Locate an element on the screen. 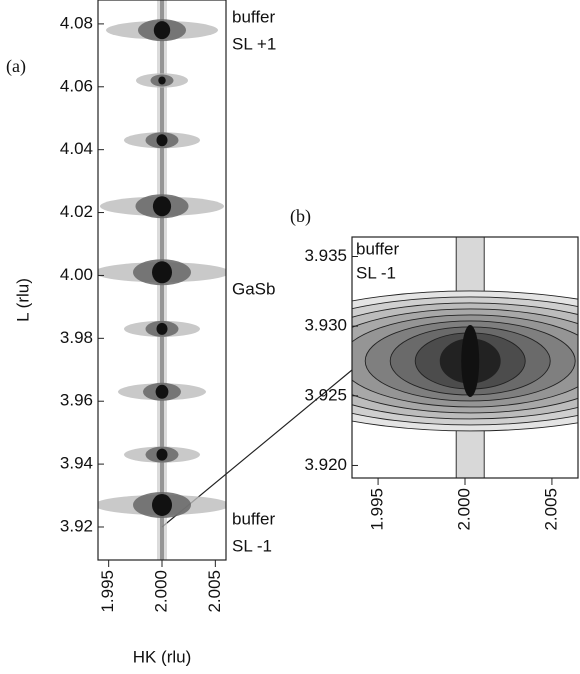 The image size is (580, 674). panel-label: (a) is located at coordinates (16, 66).